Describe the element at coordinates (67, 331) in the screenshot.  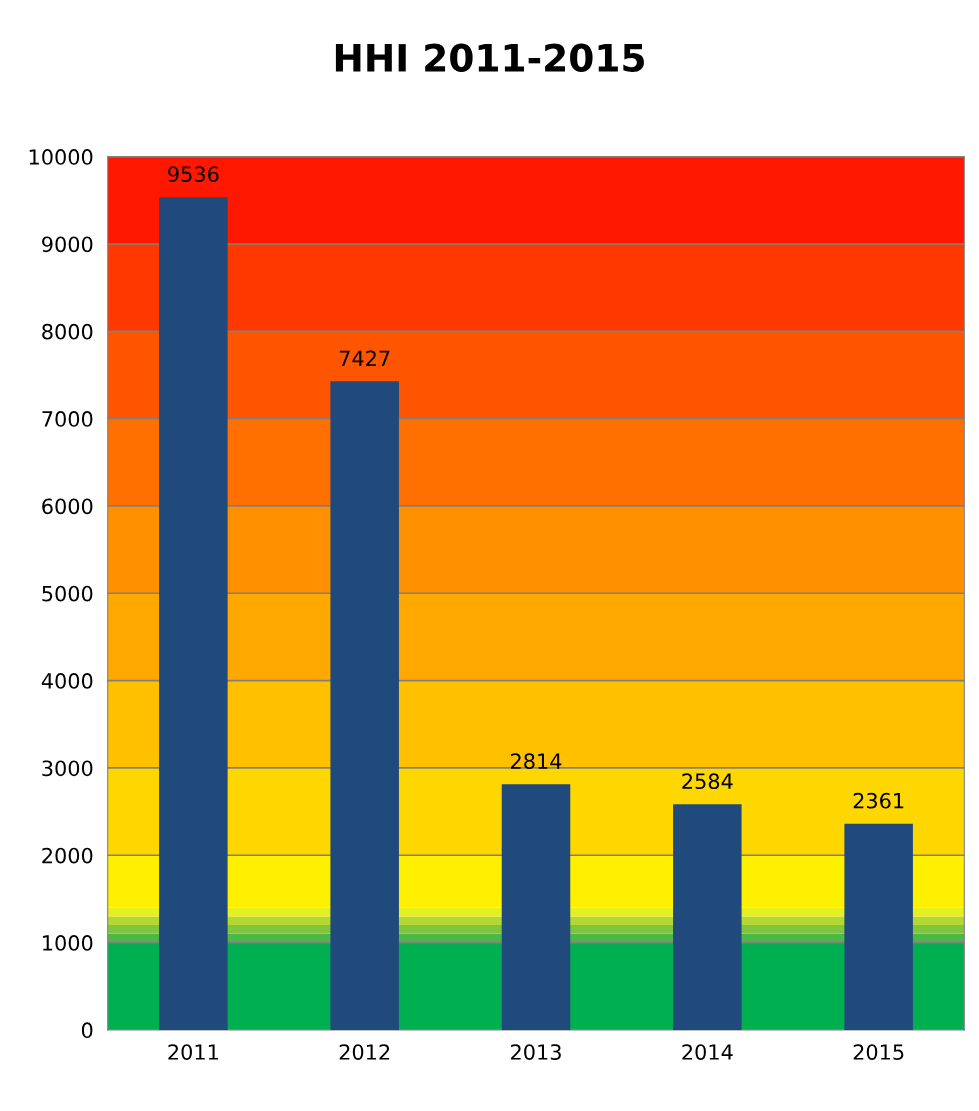
I see `y-tick-label: 8000` at that location.